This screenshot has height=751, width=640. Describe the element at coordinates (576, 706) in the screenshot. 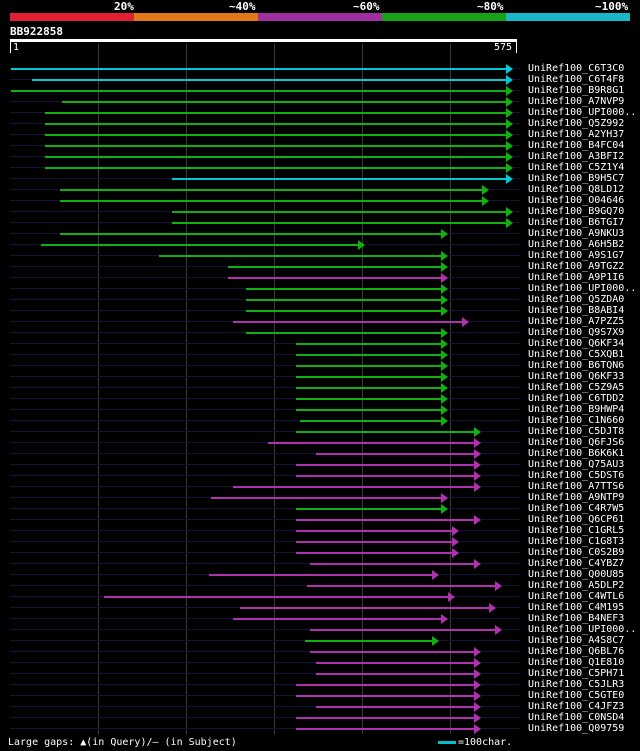

I see `hit-name-link: UniRef100_C4JFZ3` at that location.